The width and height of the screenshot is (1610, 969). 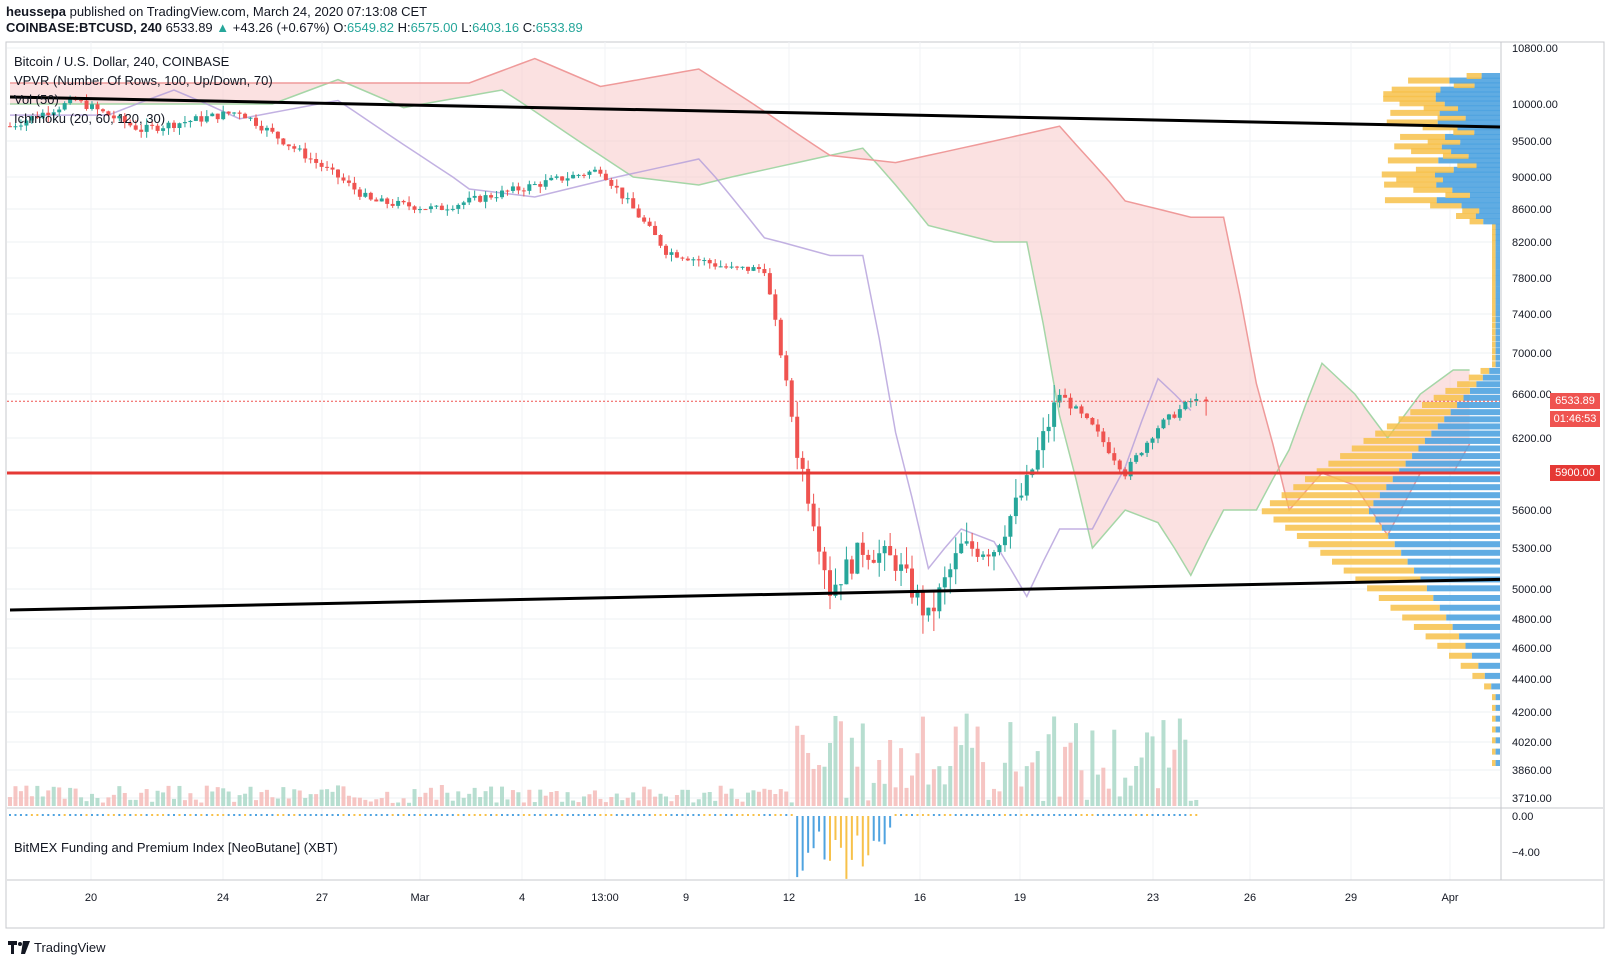 I want to click on x-tick-label: Mar, so click(x=420, y=898).